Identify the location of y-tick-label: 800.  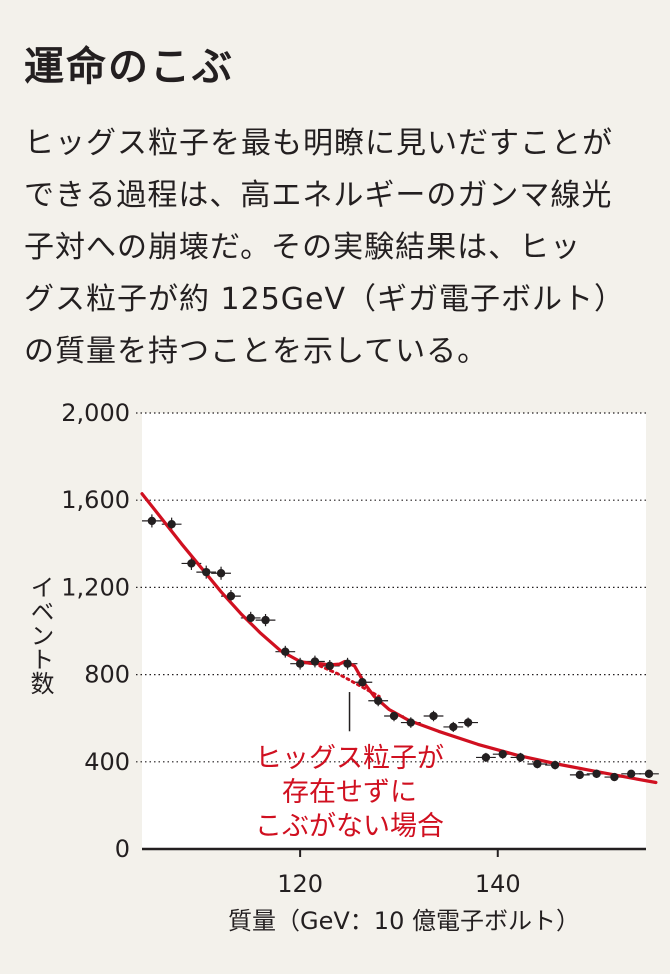
(107, 675).